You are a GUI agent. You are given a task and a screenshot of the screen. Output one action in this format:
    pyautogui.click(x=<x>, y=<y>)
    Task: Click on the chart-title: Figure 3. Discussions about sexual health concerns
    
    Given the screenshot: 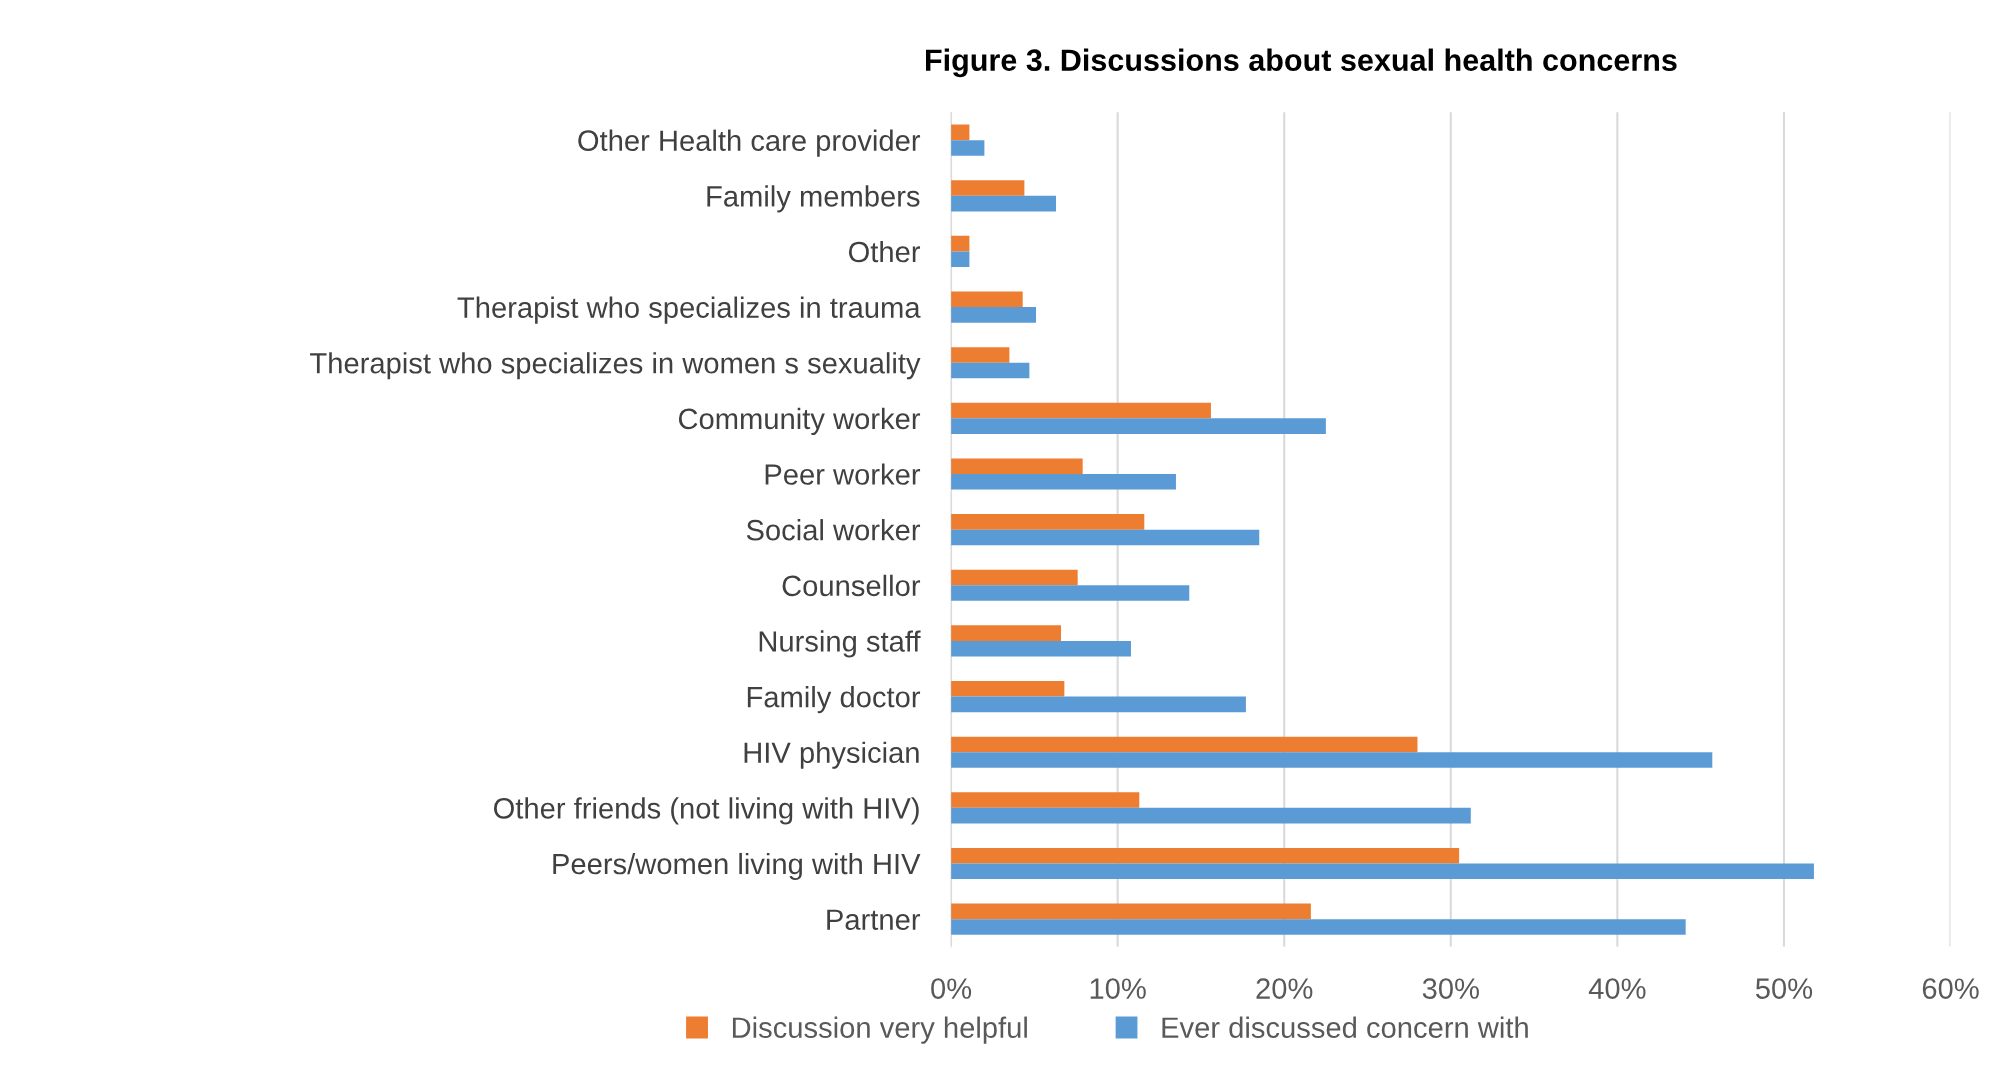 What is the action you would take?
    pyautogui.click(x=1301, y=63)
    